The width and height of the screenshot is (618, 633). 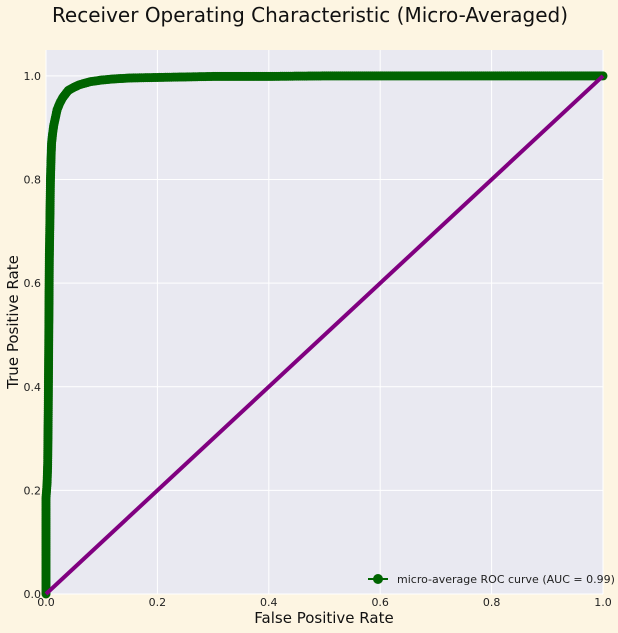 I want to click on y-tick-label: 0.6, so click(x=33, y=283).